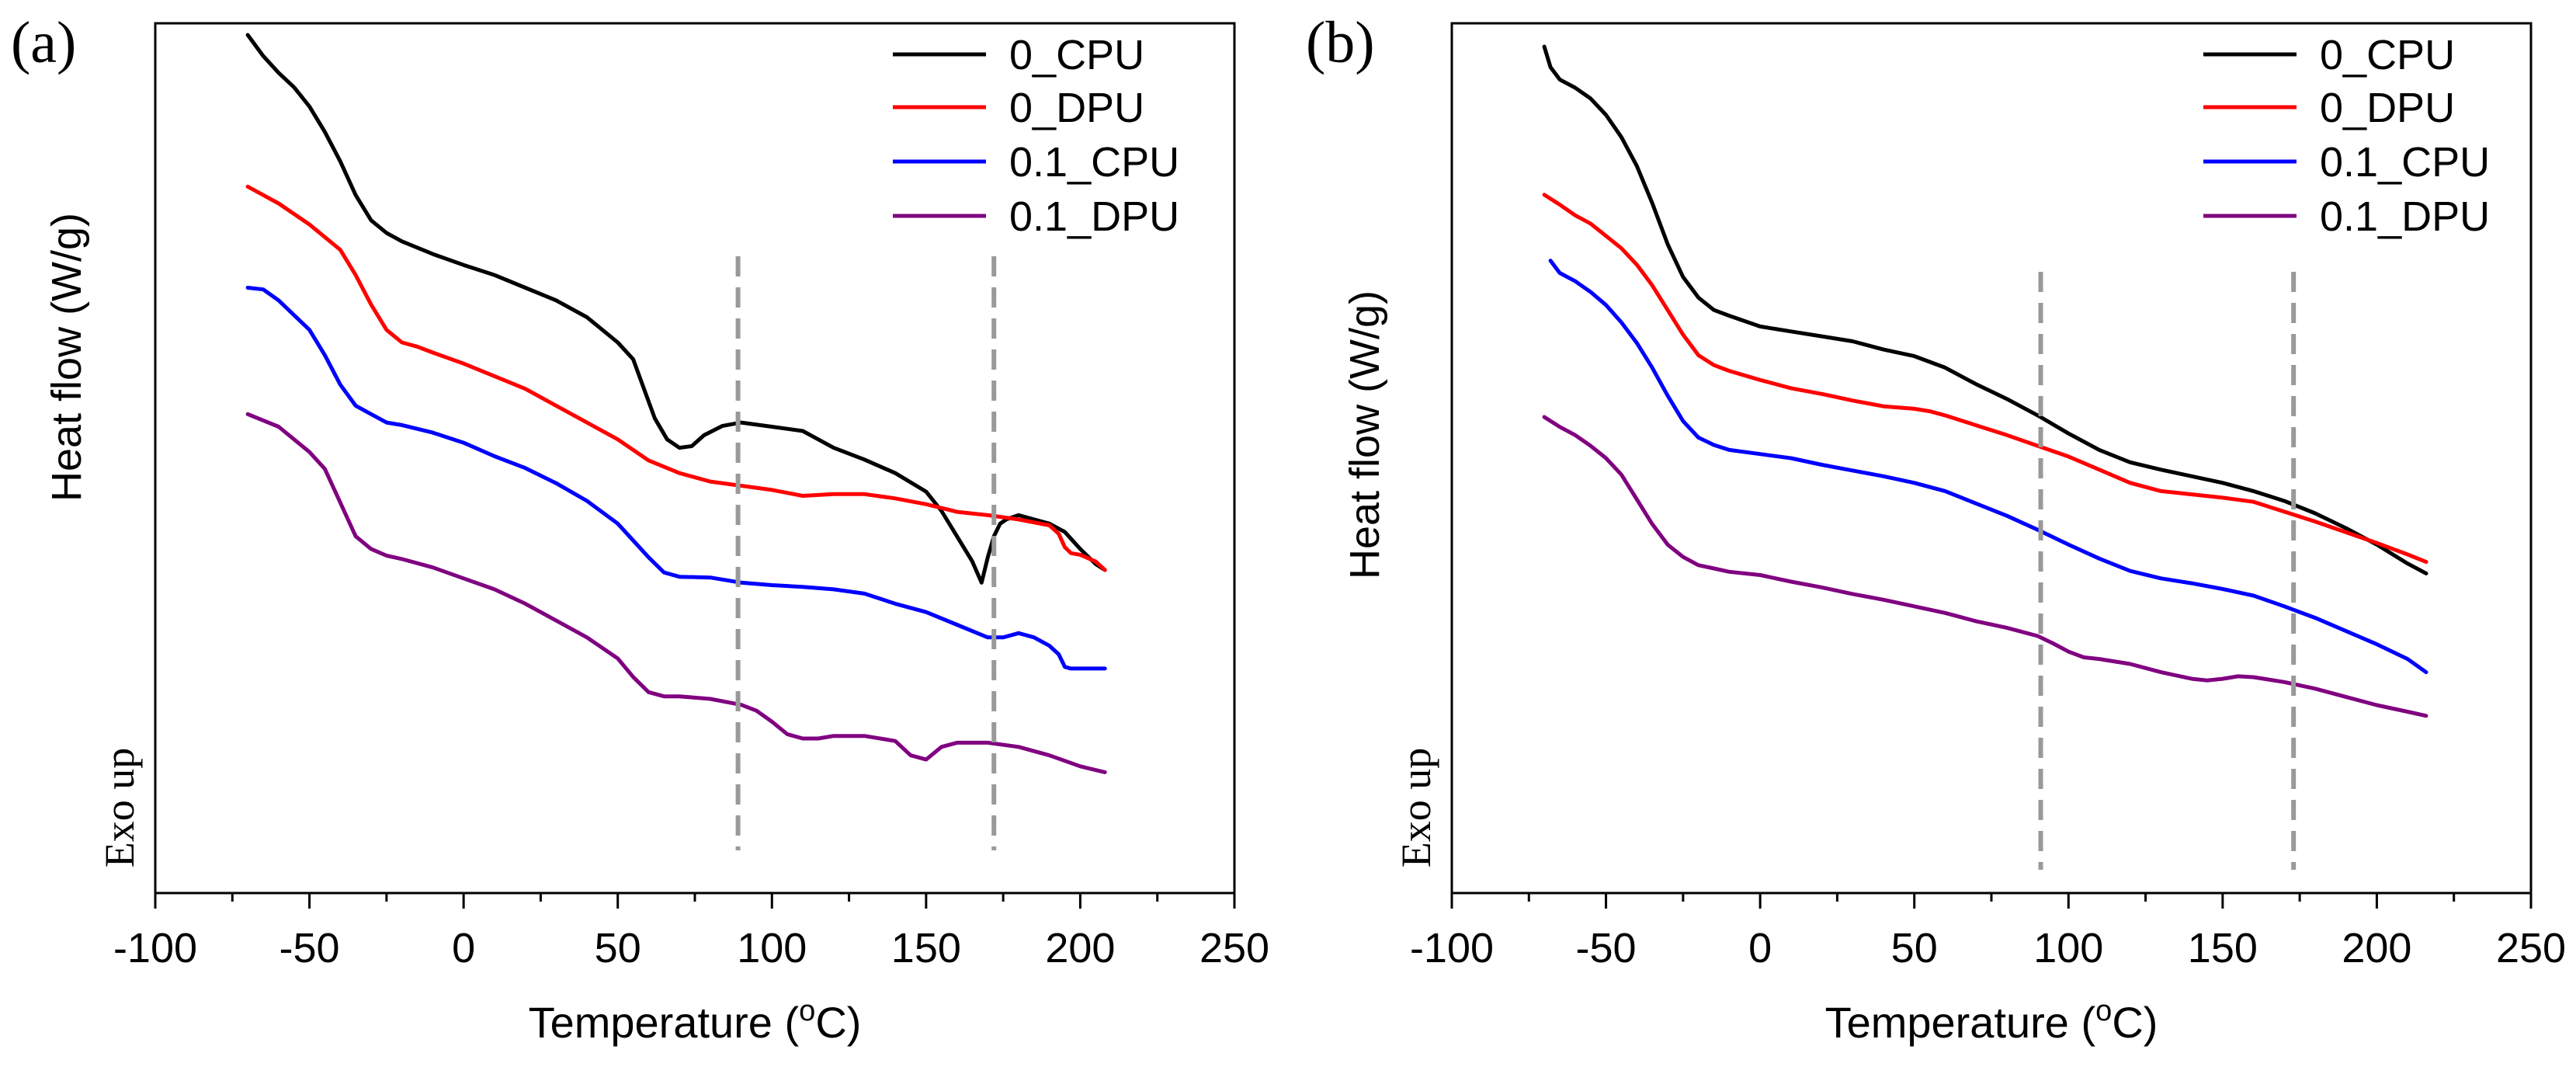  Describe the element at coordinates (1365, 434) in the screenshot. I see `panel-b-y-axis-title: Heat flow (W/g)` at that location.